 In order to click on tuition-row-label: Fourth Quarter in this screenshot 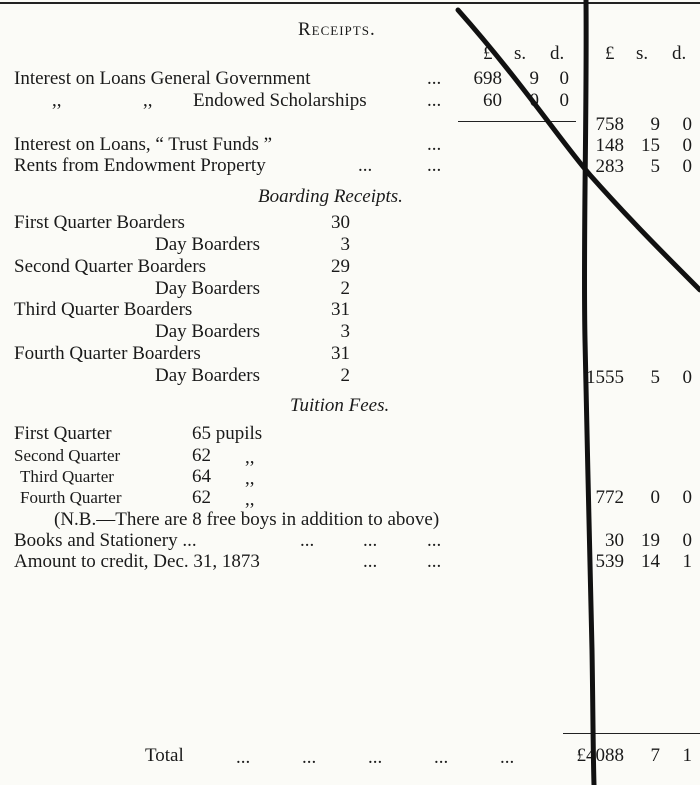, I will do `click(71, 497)`.